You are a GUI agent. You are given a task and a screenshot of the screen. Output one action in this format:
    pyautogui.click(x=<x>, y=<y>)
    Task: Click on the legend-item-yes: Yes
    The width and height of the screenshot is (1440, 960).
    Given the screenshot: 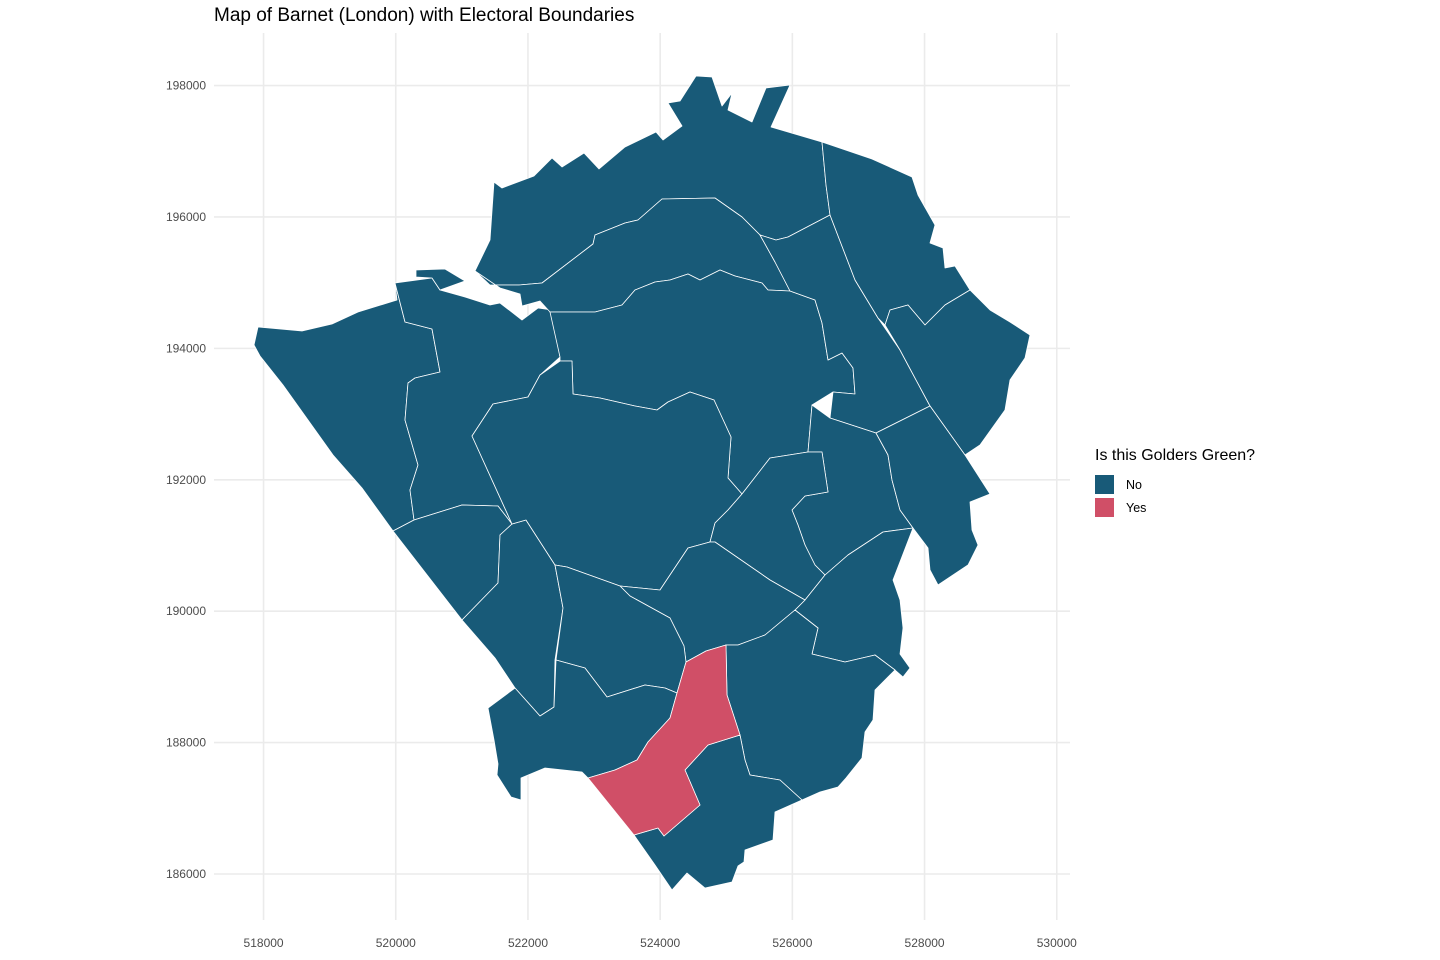 What is the action you would take?
    pyautogui.click(x=1175, y=507)
    